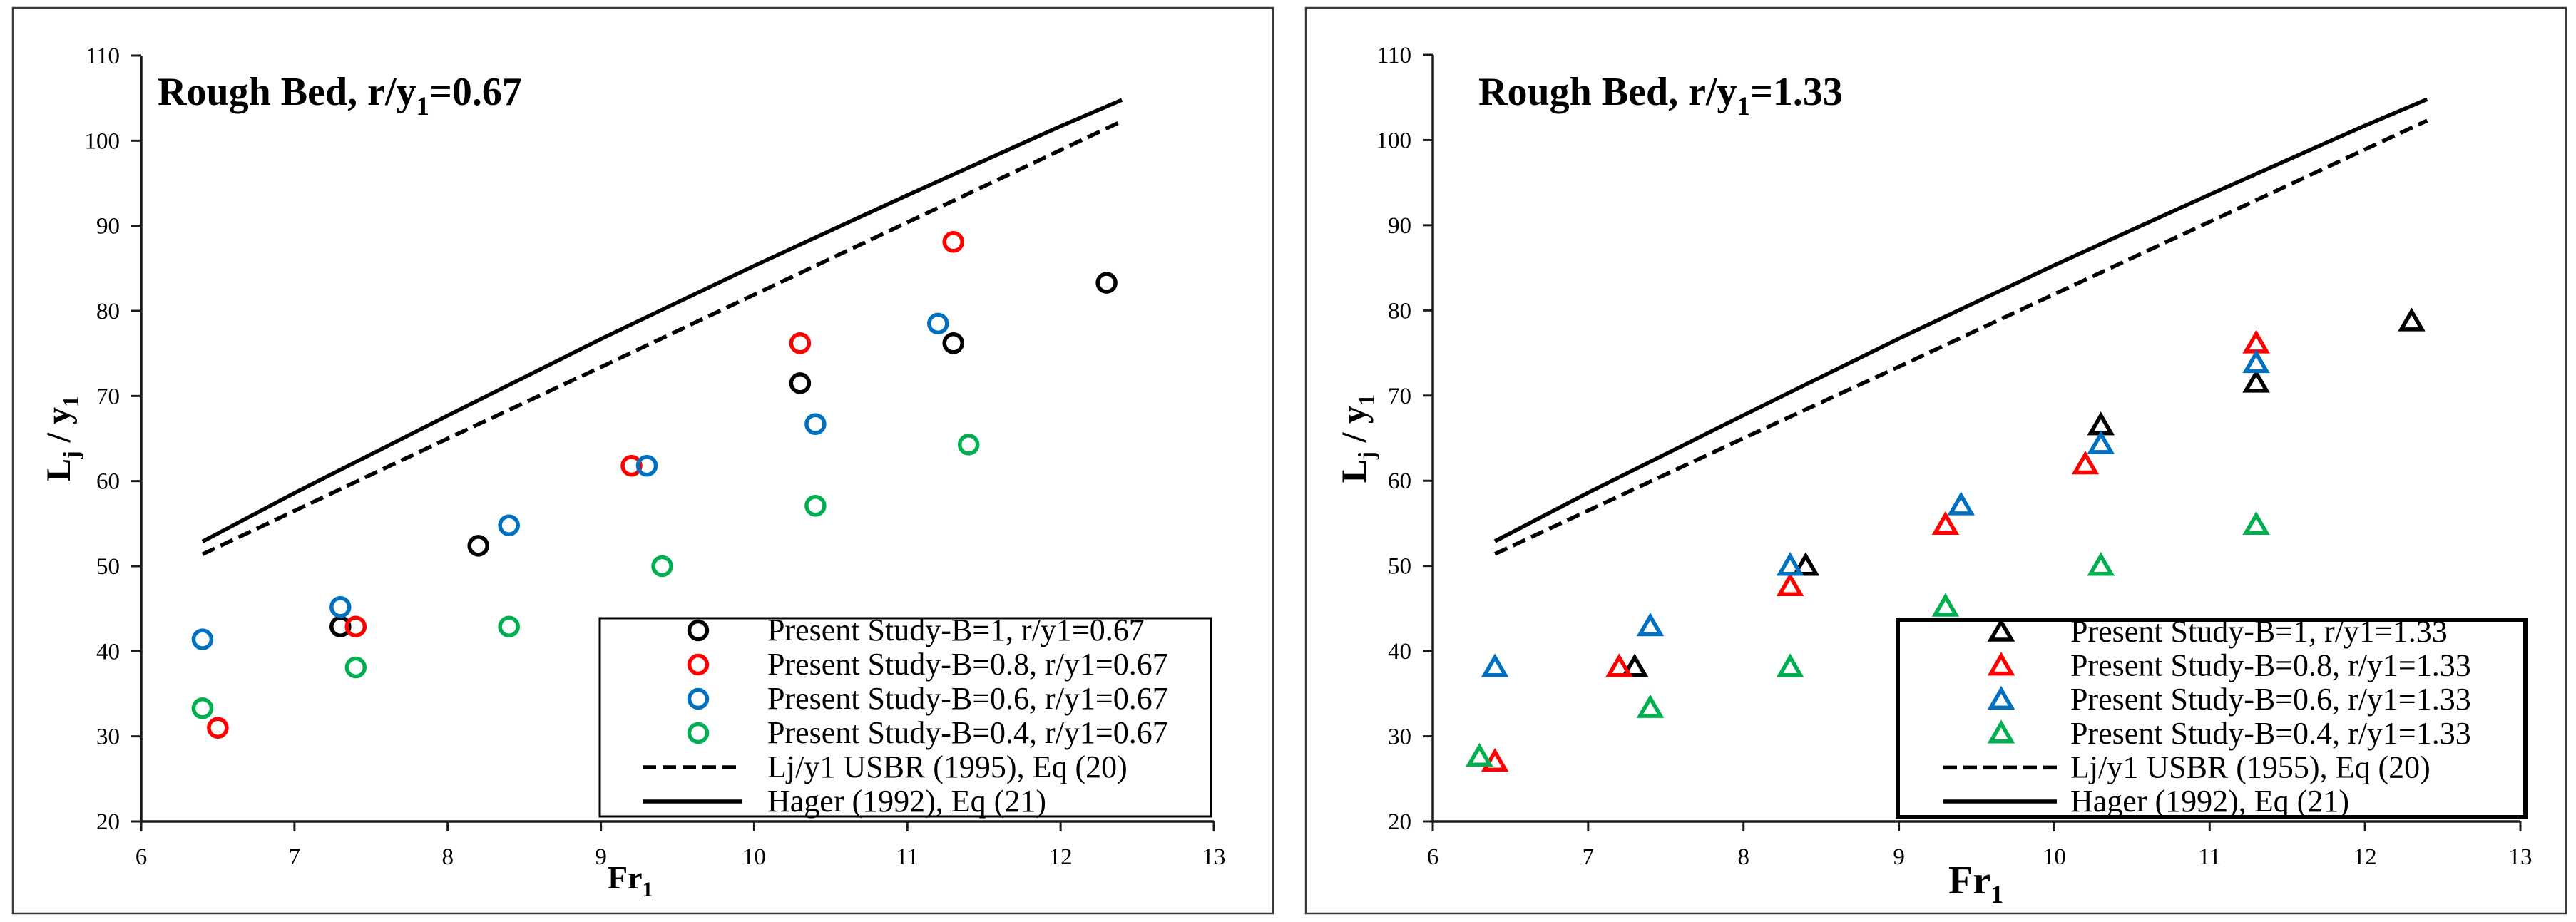 This screenshot has width=2576, height=922. Describe the element at coordinates (108, 227) in the screenshot. I see `y-tick-label: 90` at that location.